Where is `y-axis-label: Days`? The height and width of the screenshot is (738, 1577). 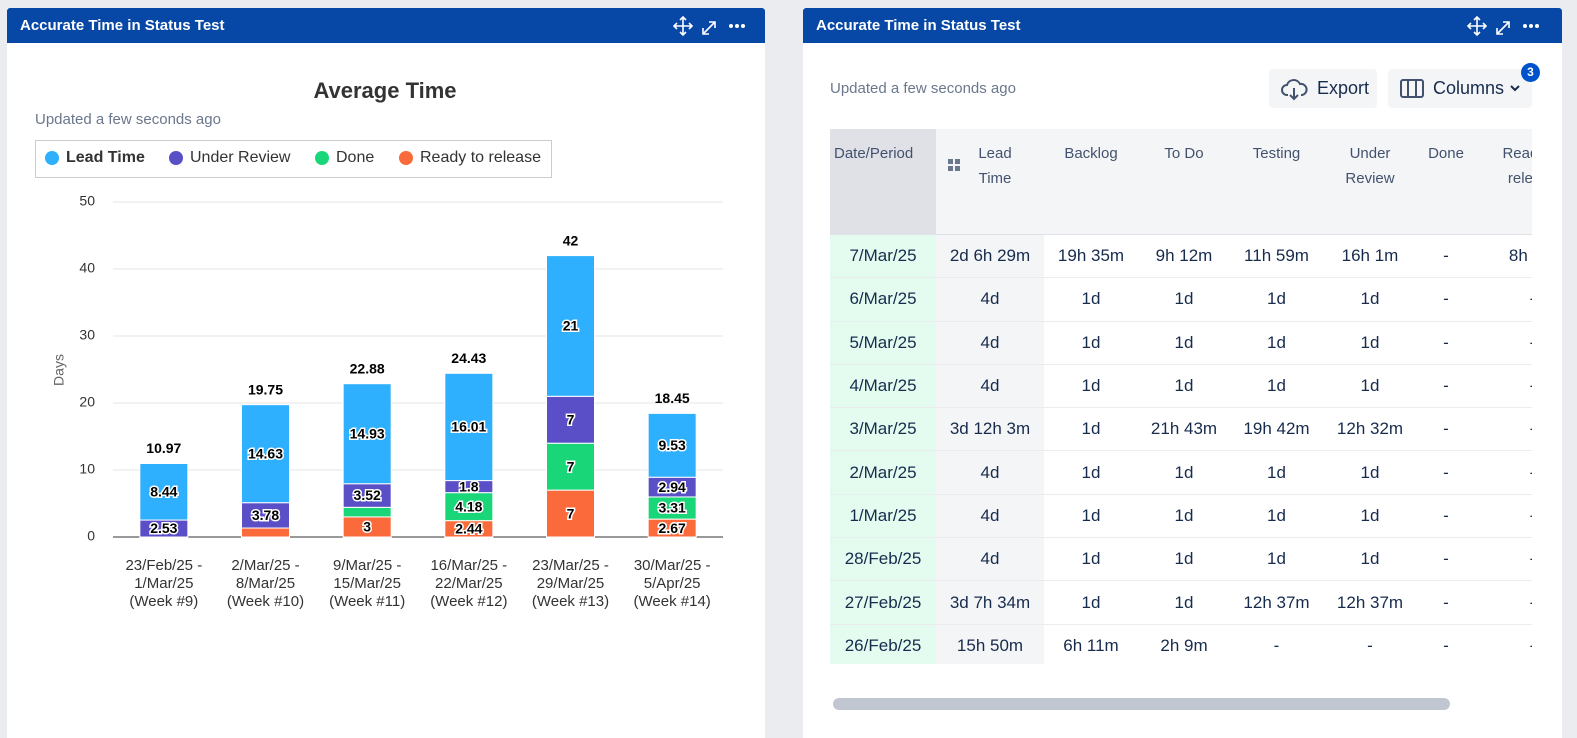
y-axis-label: Days is located at coordinates (59, 370).